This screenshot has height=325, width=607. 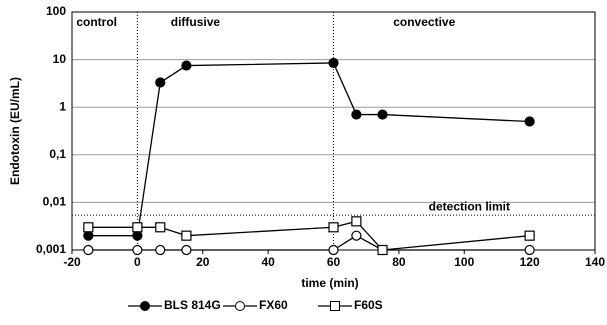 I want to click on y-tick-label: 1, so click(x=62, y=106).